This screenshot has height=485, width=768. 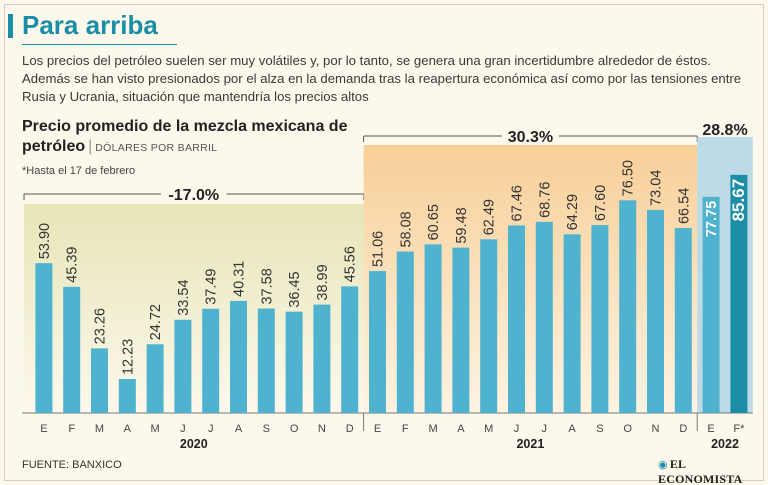 I want to click on data-label: 37.49, so click(x=212, y=286).